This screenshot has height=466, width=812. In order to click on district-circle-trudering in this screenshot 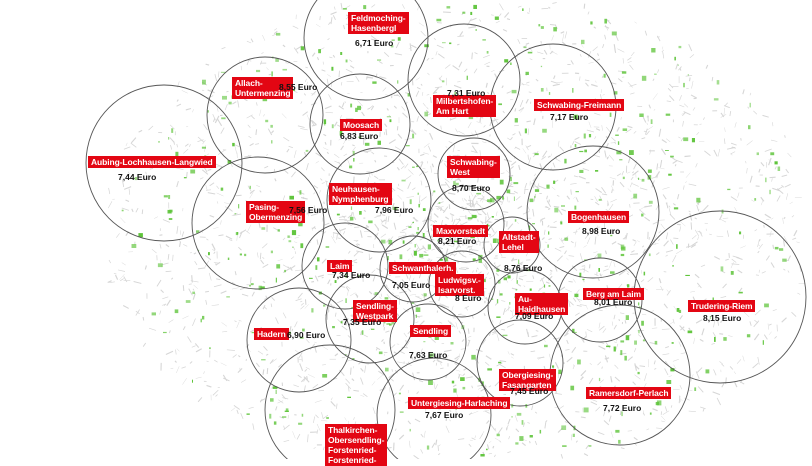, I will do `click(720, 297)`.